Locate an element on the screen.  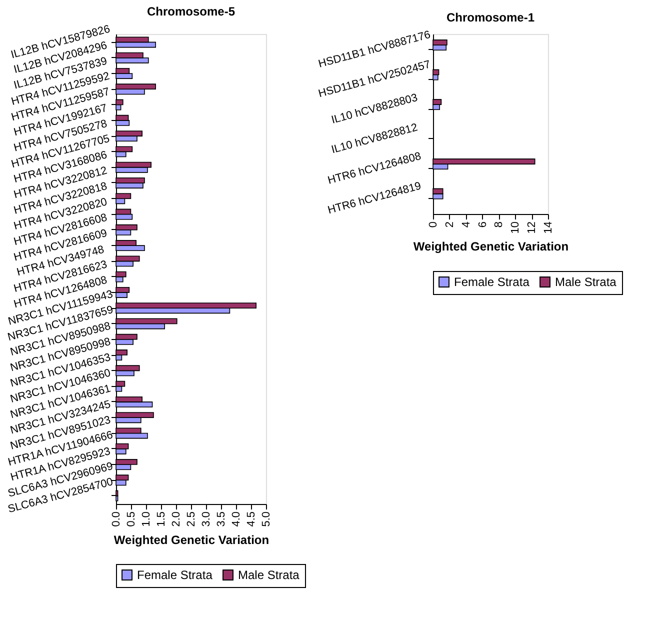
x-tick-label: 14 is located at coordinates (548, 228).